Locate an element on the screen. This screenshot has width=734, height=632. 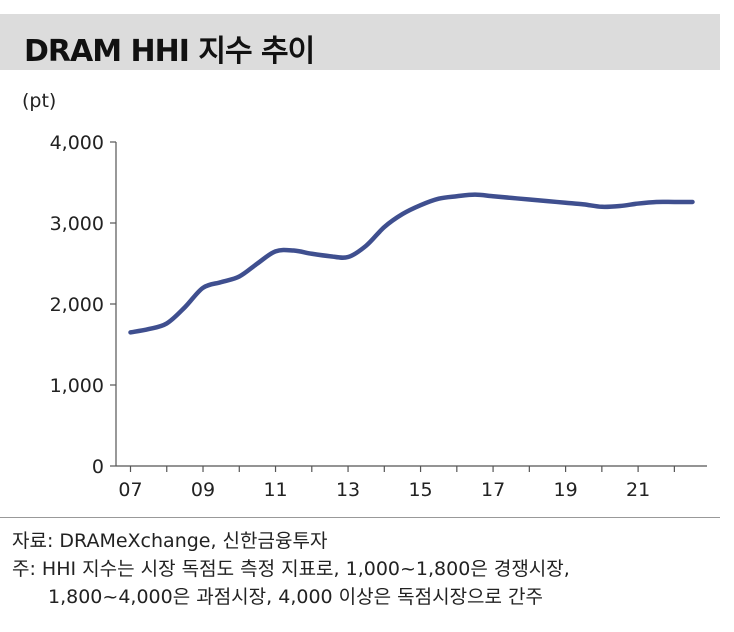
x-tick-label: 11 is located at coordinates (275, 490).